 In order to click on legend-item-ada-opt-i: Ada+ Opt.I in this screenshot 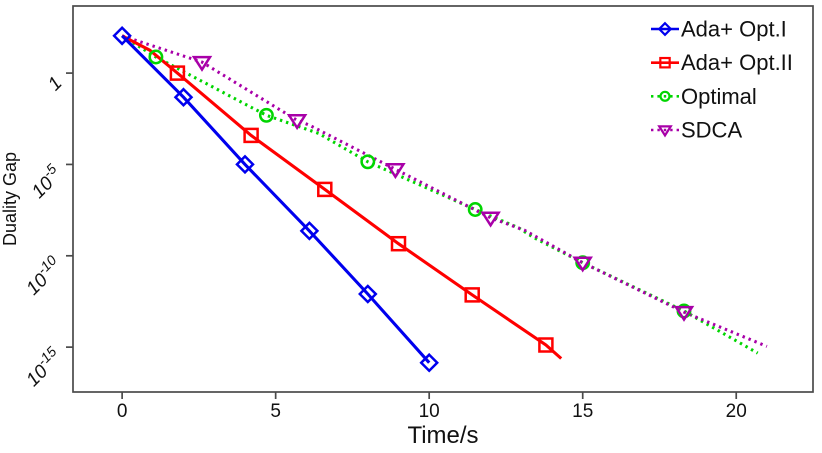, I will do `click(719, 29)`.